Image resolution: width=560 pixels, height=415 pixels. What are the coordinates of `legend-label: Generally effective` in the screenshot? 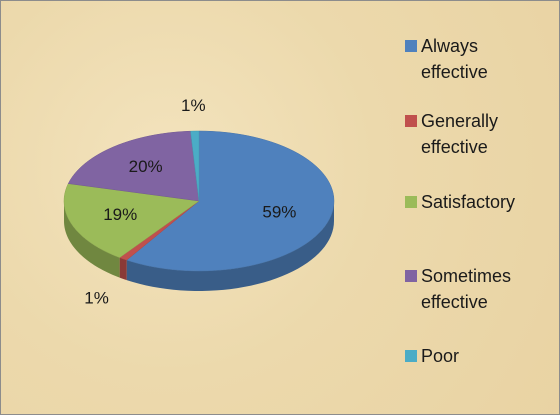 It's located at (460, 134).